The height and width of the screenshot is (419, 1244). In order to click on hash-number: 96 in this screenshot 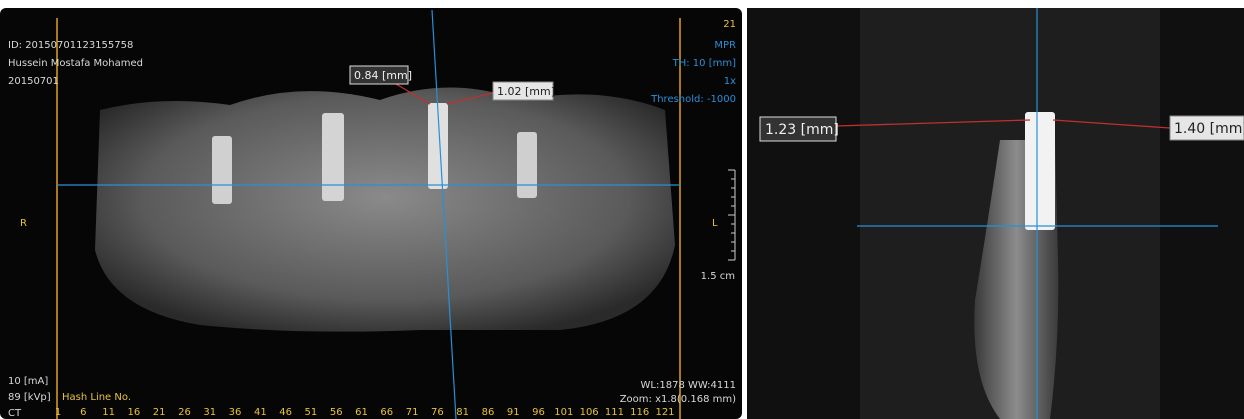, I will do `click(538, 412)`.